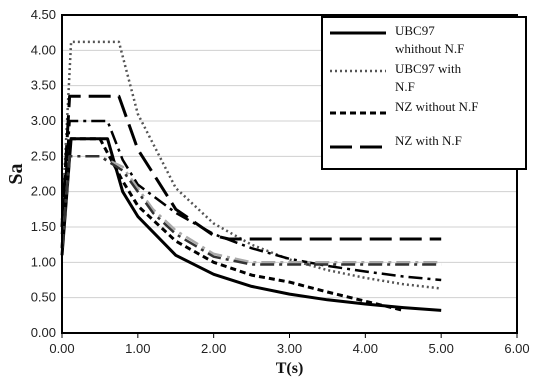 This screenshot has height=385, width=534. Describe the element at coordinates (43, 173) in the screenshot. I see `y-axis-ticks: 0.00 0.50 1.00 1.50 2.00 2.50 3.00 3.50 4.00 4.50` at that location.